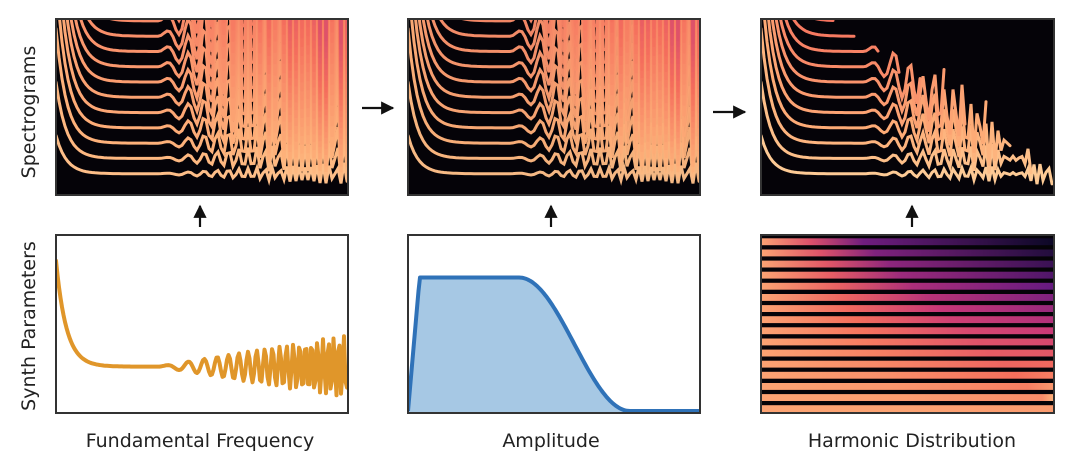 The image size is (1076, 462). I want to click on amplitude-area, so click(554, 345).